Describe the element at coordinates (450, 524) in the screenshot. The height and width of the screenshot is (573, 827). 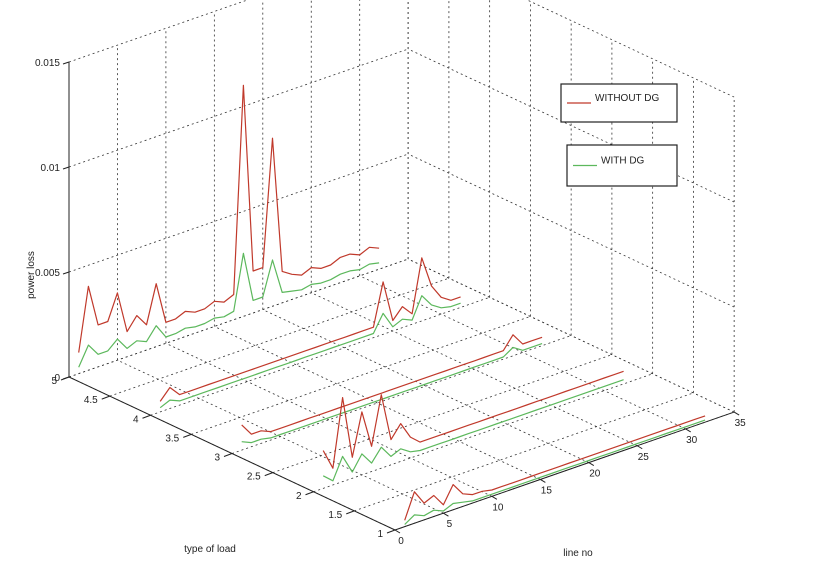
I see `x-tick-label: 5` at that location.